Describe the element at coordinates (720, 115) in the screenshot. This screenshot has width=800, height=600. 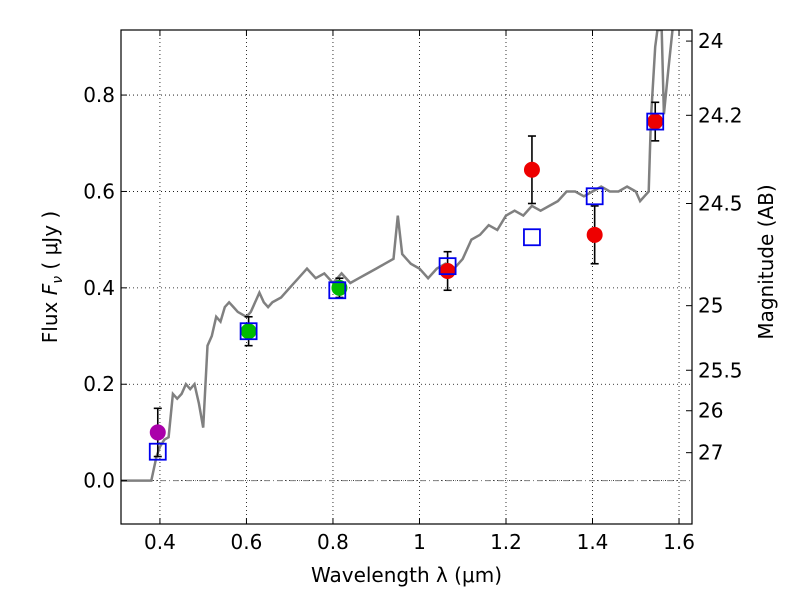
I see `y2-tick-label: 24.2` at that location.